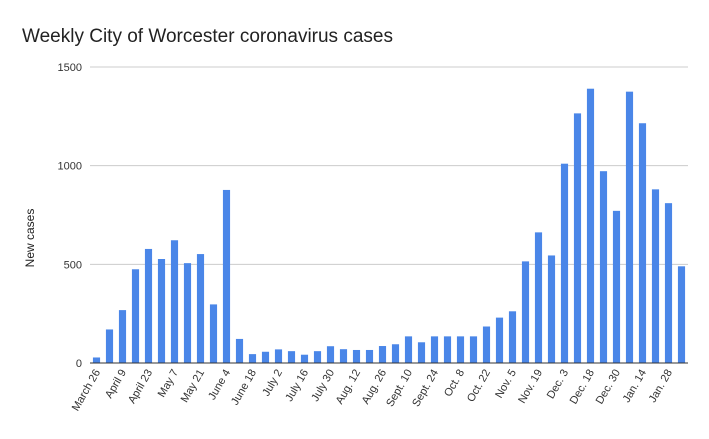 This screenshot has width=709, height=439. Describe the element at coordinates (272, 383) in the screenshot. I see `x-tick-label: July 2` at that location.